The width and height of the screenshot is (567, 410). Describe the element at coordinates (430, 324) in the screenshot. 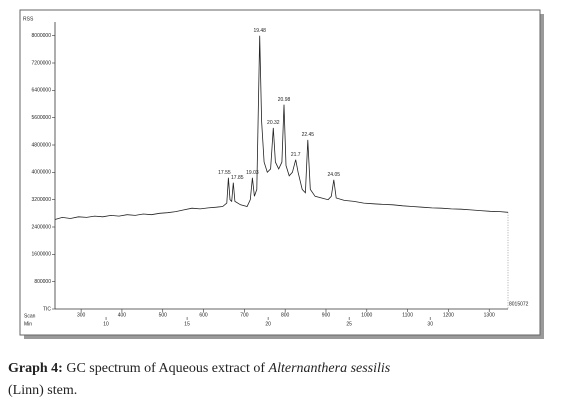

I see `x-tick-label: 30` at that location.